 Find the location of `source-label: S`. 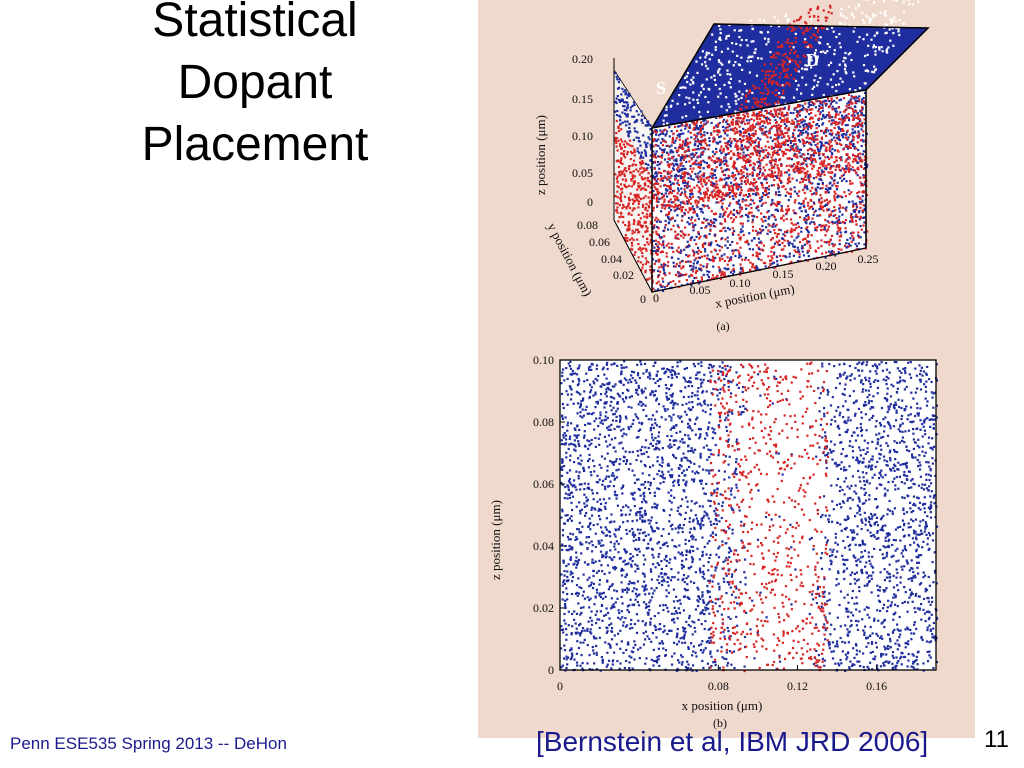

source-label: S is located at coordinates (661, 88).